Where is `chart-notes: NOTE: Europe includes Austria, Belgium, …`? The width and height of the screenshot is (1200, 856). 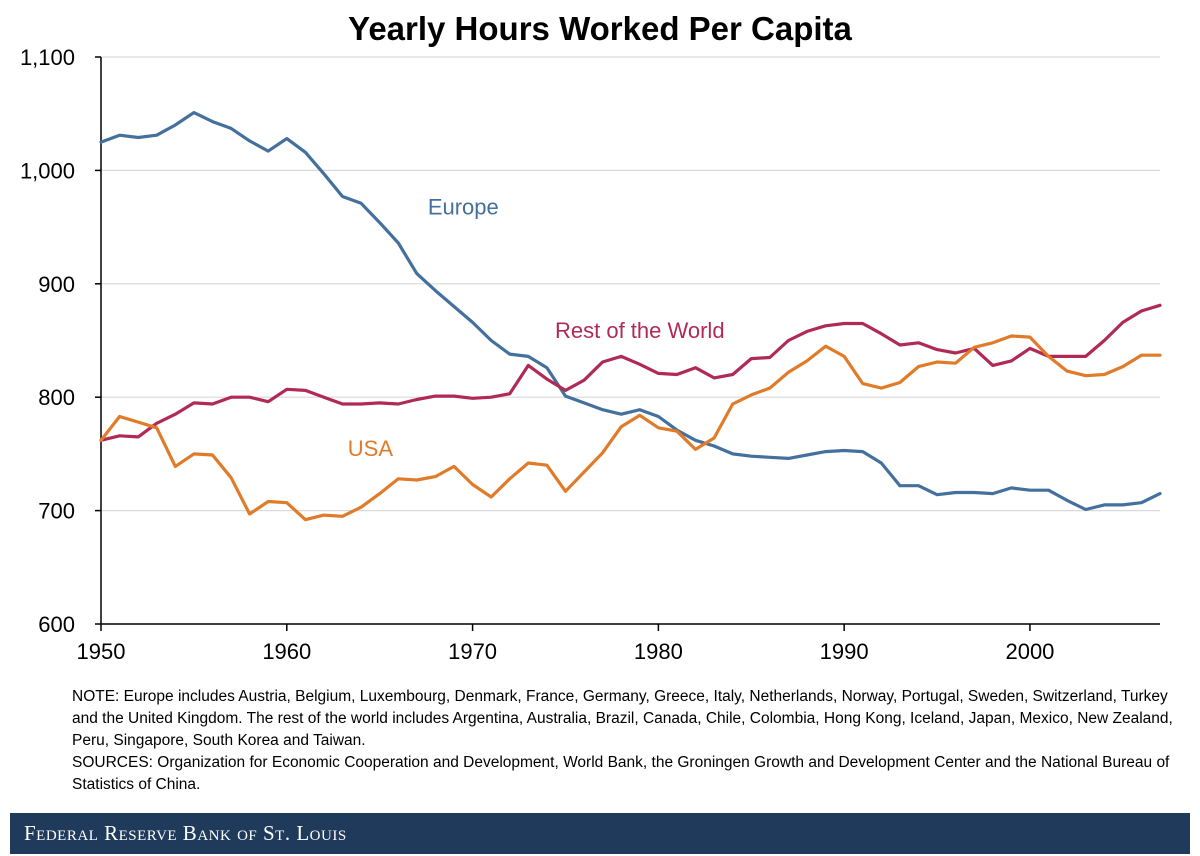 chart-notes: NOTE: Europe includes Austria, Belgium, … is located at coordinates (627, 741).